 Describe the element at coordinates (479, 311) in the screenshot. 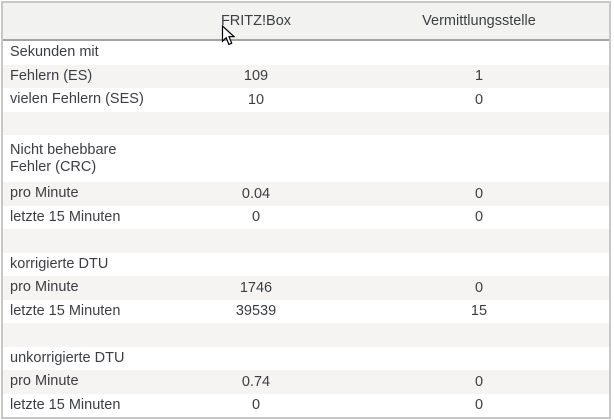

I see `cell-vermittlungsstelle: 15` at that location.